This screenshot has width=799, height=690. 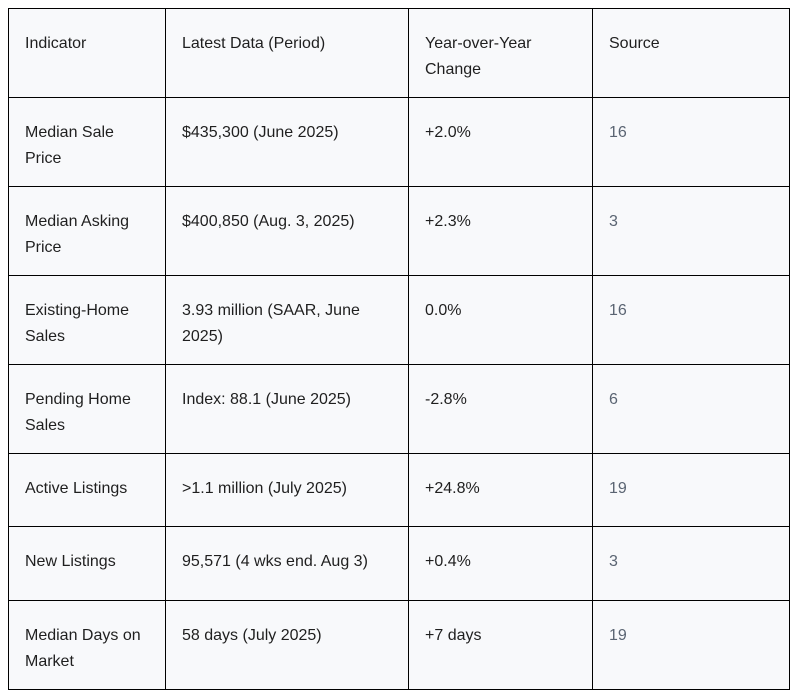 What do you see at coordinates (287, 645) in the screenshot?
I see `latest-data-cell: 58 days (July 2025)` at bounding box center [287, 645].